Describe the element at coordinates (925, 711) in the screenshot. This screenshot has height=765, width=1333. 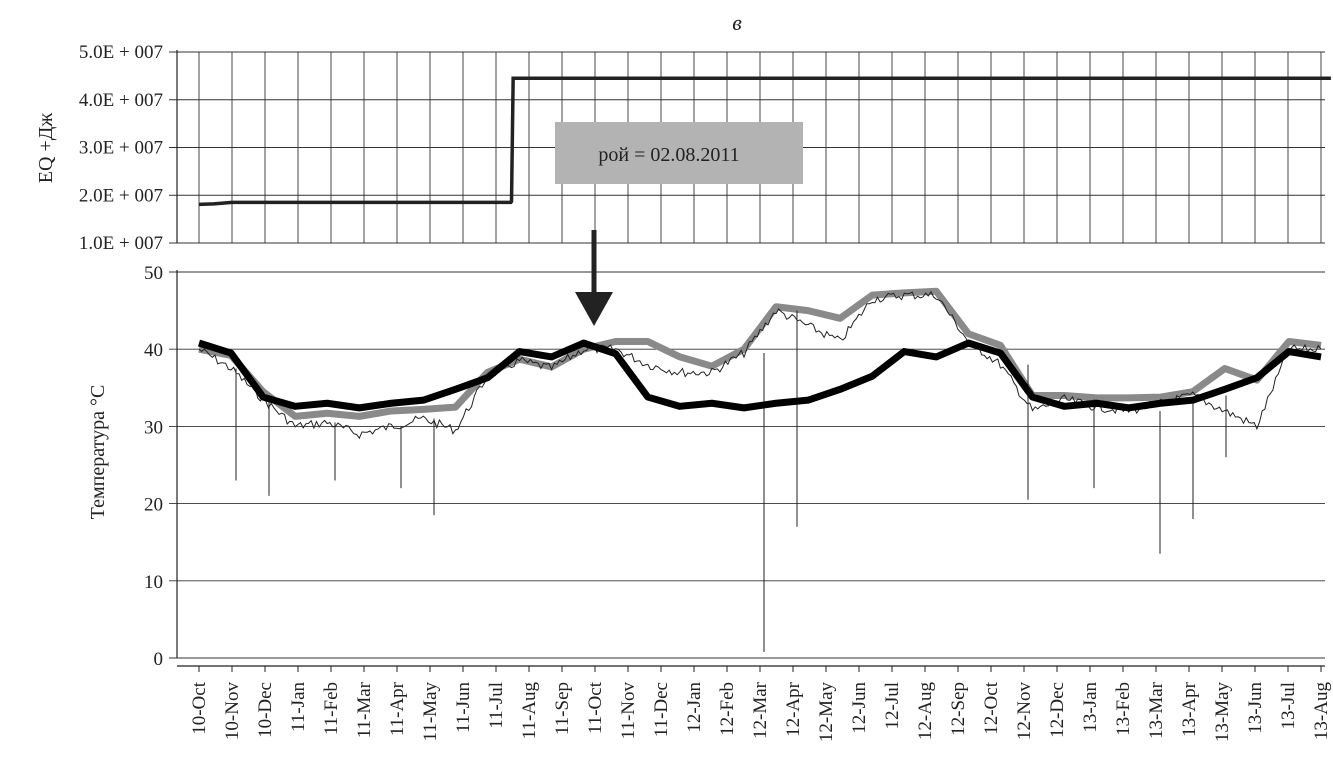
I see `x-tick-label: 12-Aug` at that location.